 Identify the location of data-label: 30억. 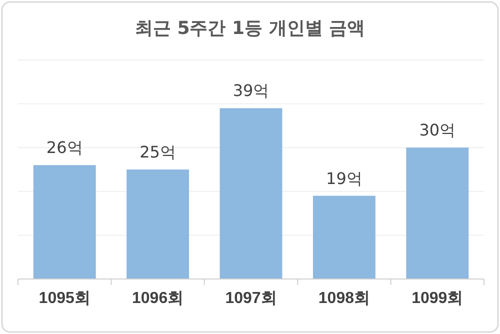
(437, 130).